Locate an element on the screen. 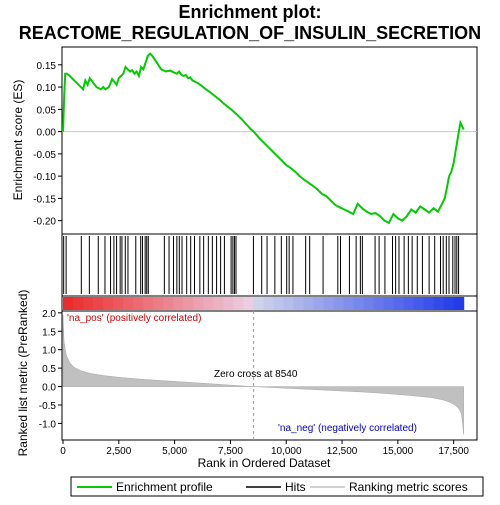 This screenshot has height=505, width=500. metric-y-tick-label: 2.0 is located at coordinates (49, 314).